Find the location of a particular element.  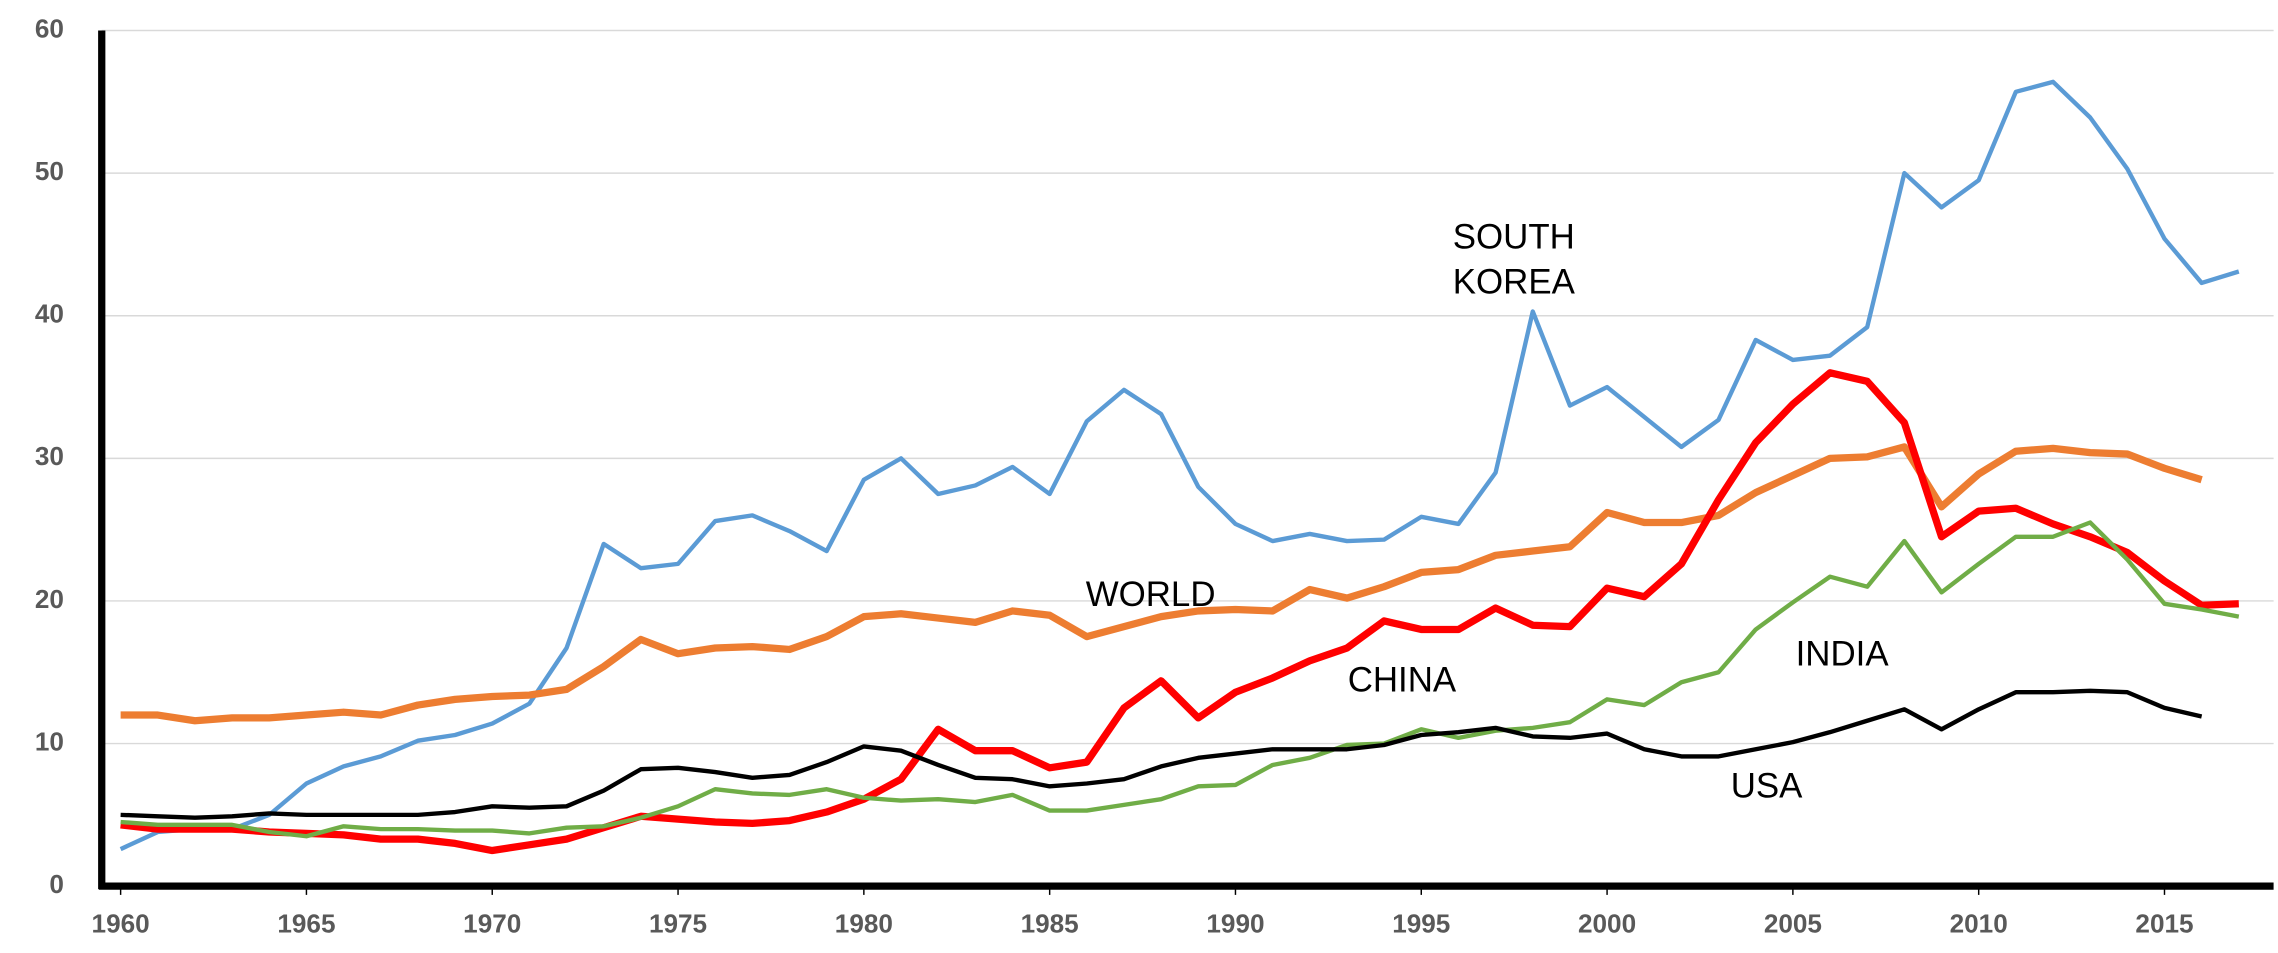

series-label-box: CHINA is located at coordinates (1402, 680).